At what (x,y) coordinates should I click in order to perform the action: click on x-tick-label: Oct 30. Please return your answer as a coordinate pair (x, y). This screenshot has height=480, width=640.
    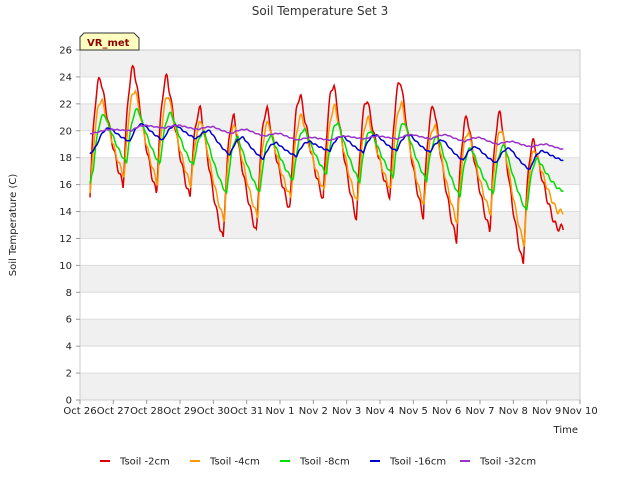
    Looking at the image, I should click on (213, 411).